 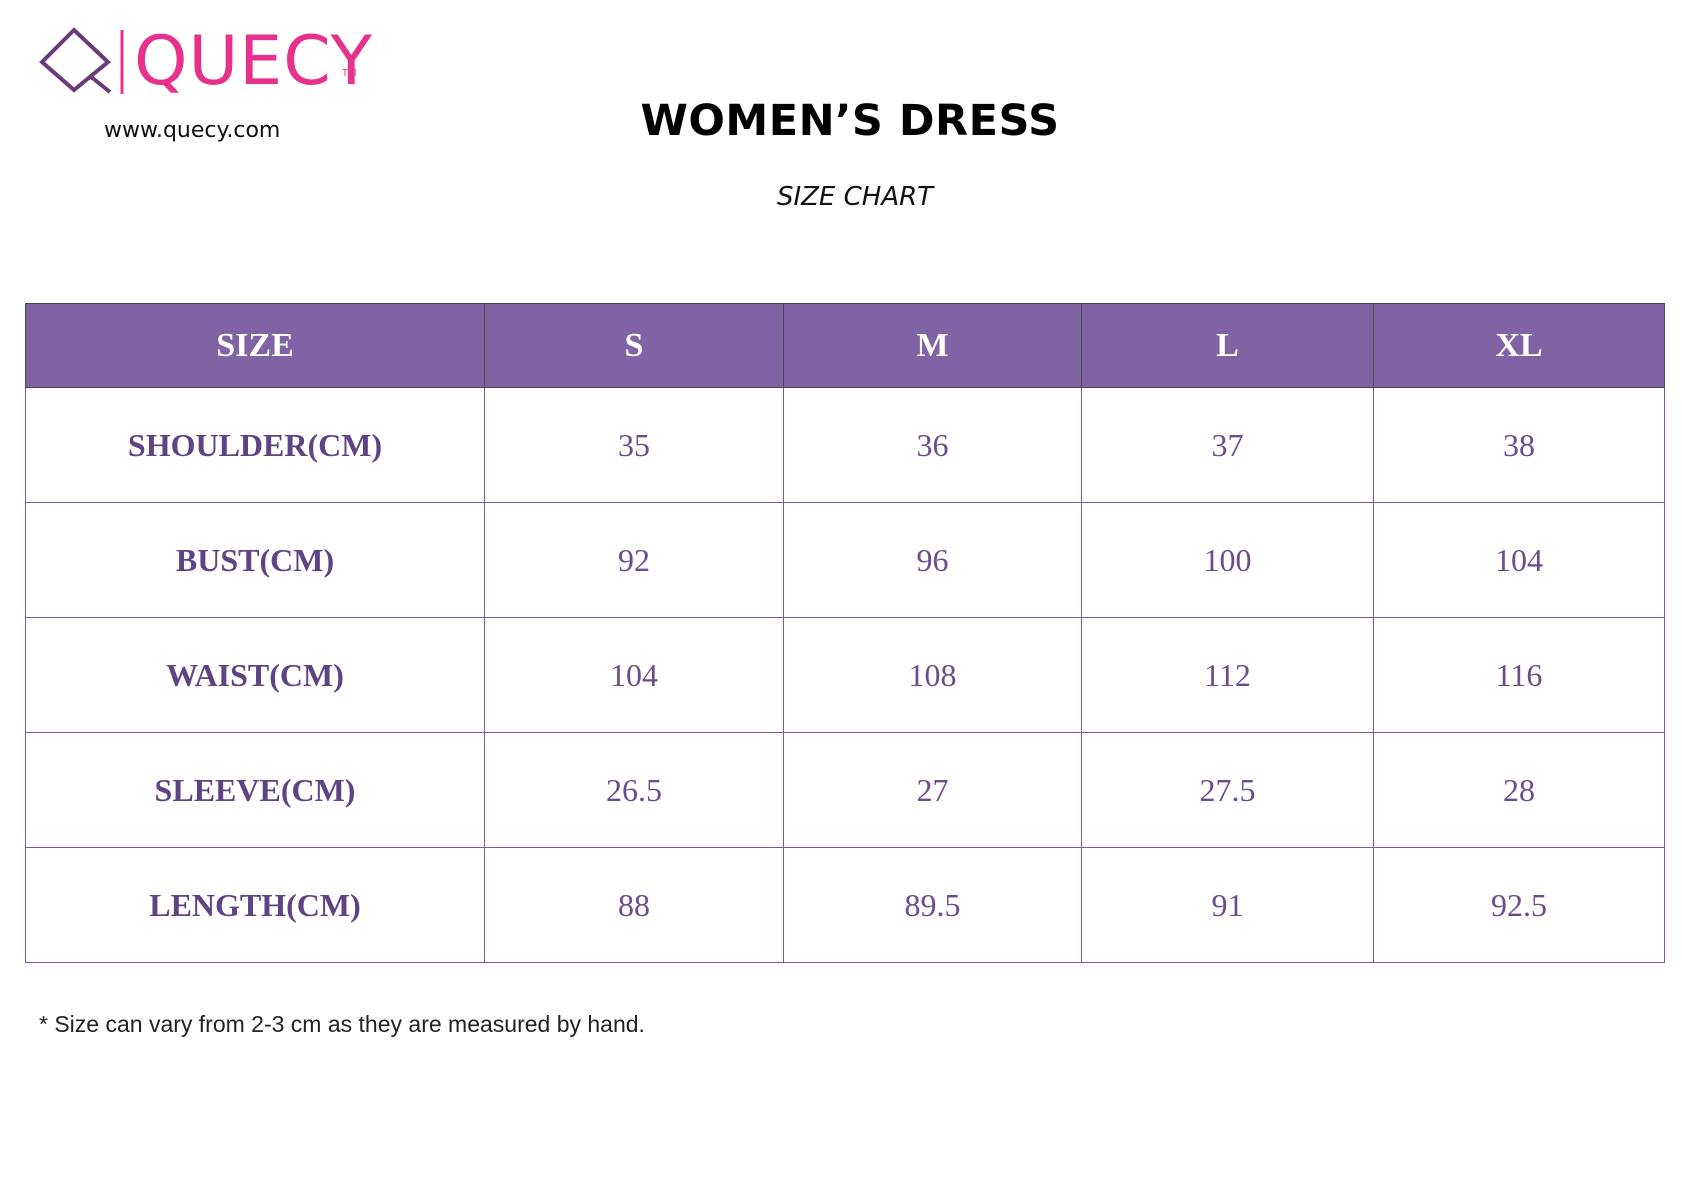 What do you see at coordinates (634, 345) in the screenshot?
I see `column-header-s: S` at bounding box center [634, 345].